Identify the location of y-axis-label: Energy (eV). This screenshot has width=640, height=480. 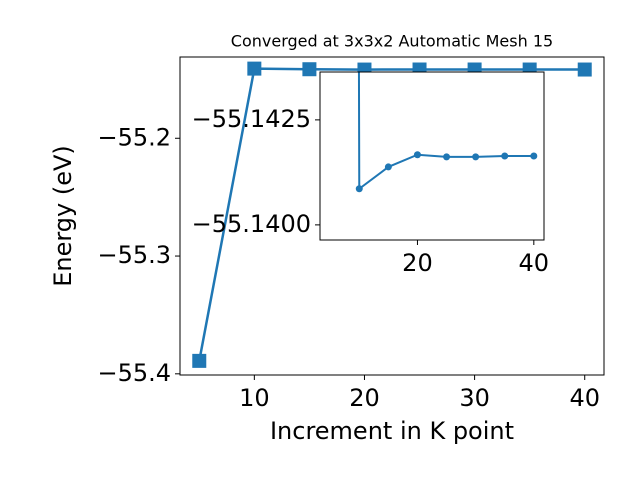
(63, 216).